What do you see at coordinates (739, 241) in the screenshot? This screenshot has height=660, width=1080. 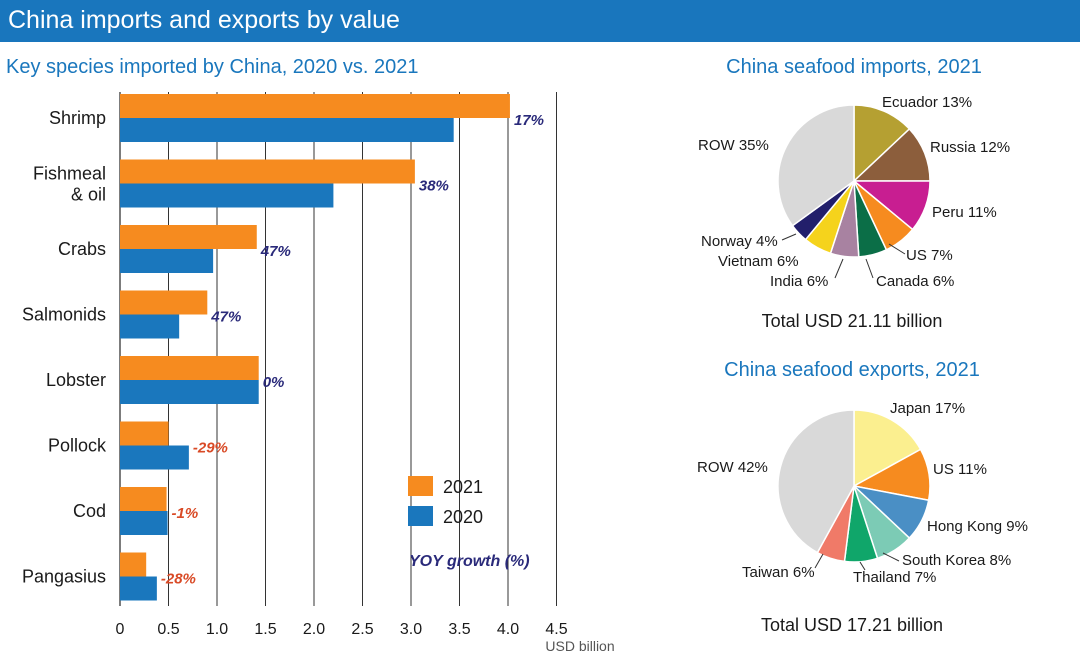 I see `pie-label: Norway 4%` at bounding box center [739, 241].